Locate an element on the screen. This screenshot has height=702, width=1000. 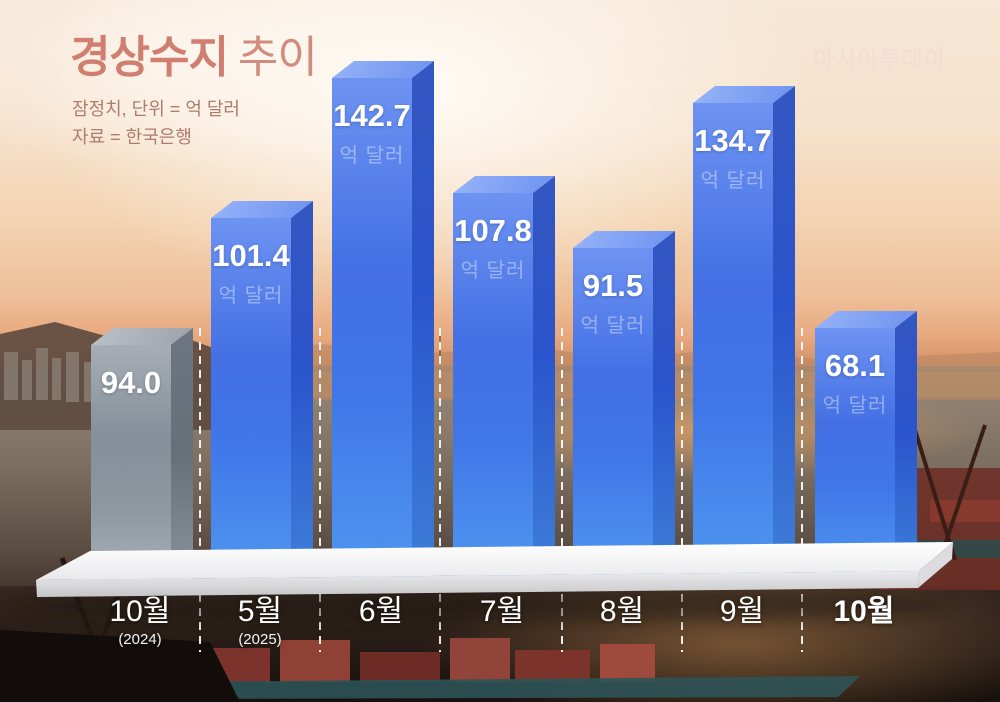
bar-front-face: 91.5 억 달러 is located at coordinates (613, 414).